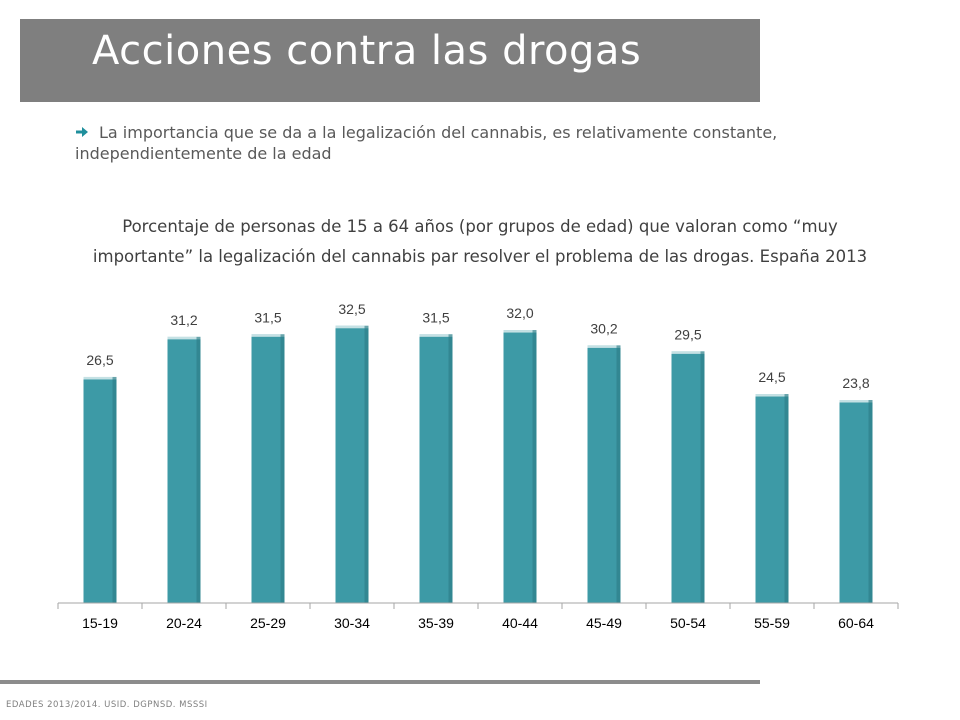 The image size is (960, 720). Describe the element at coordinates (771, 377) in the screenshot. I see `data-label: 24,5` at that location.